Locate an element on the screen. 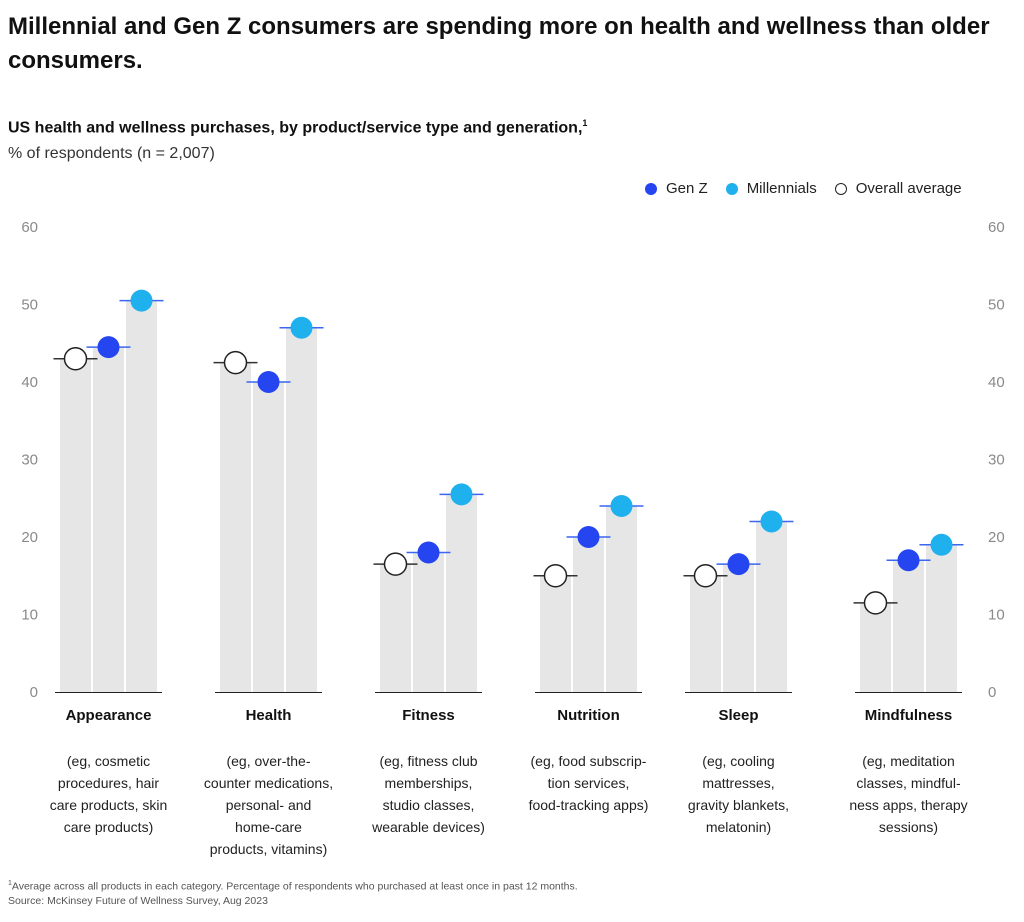 This screenshot has width=1024, height=922. category-description-nutrition: (eg, food subscrip- is located at coordinates (589, 761).